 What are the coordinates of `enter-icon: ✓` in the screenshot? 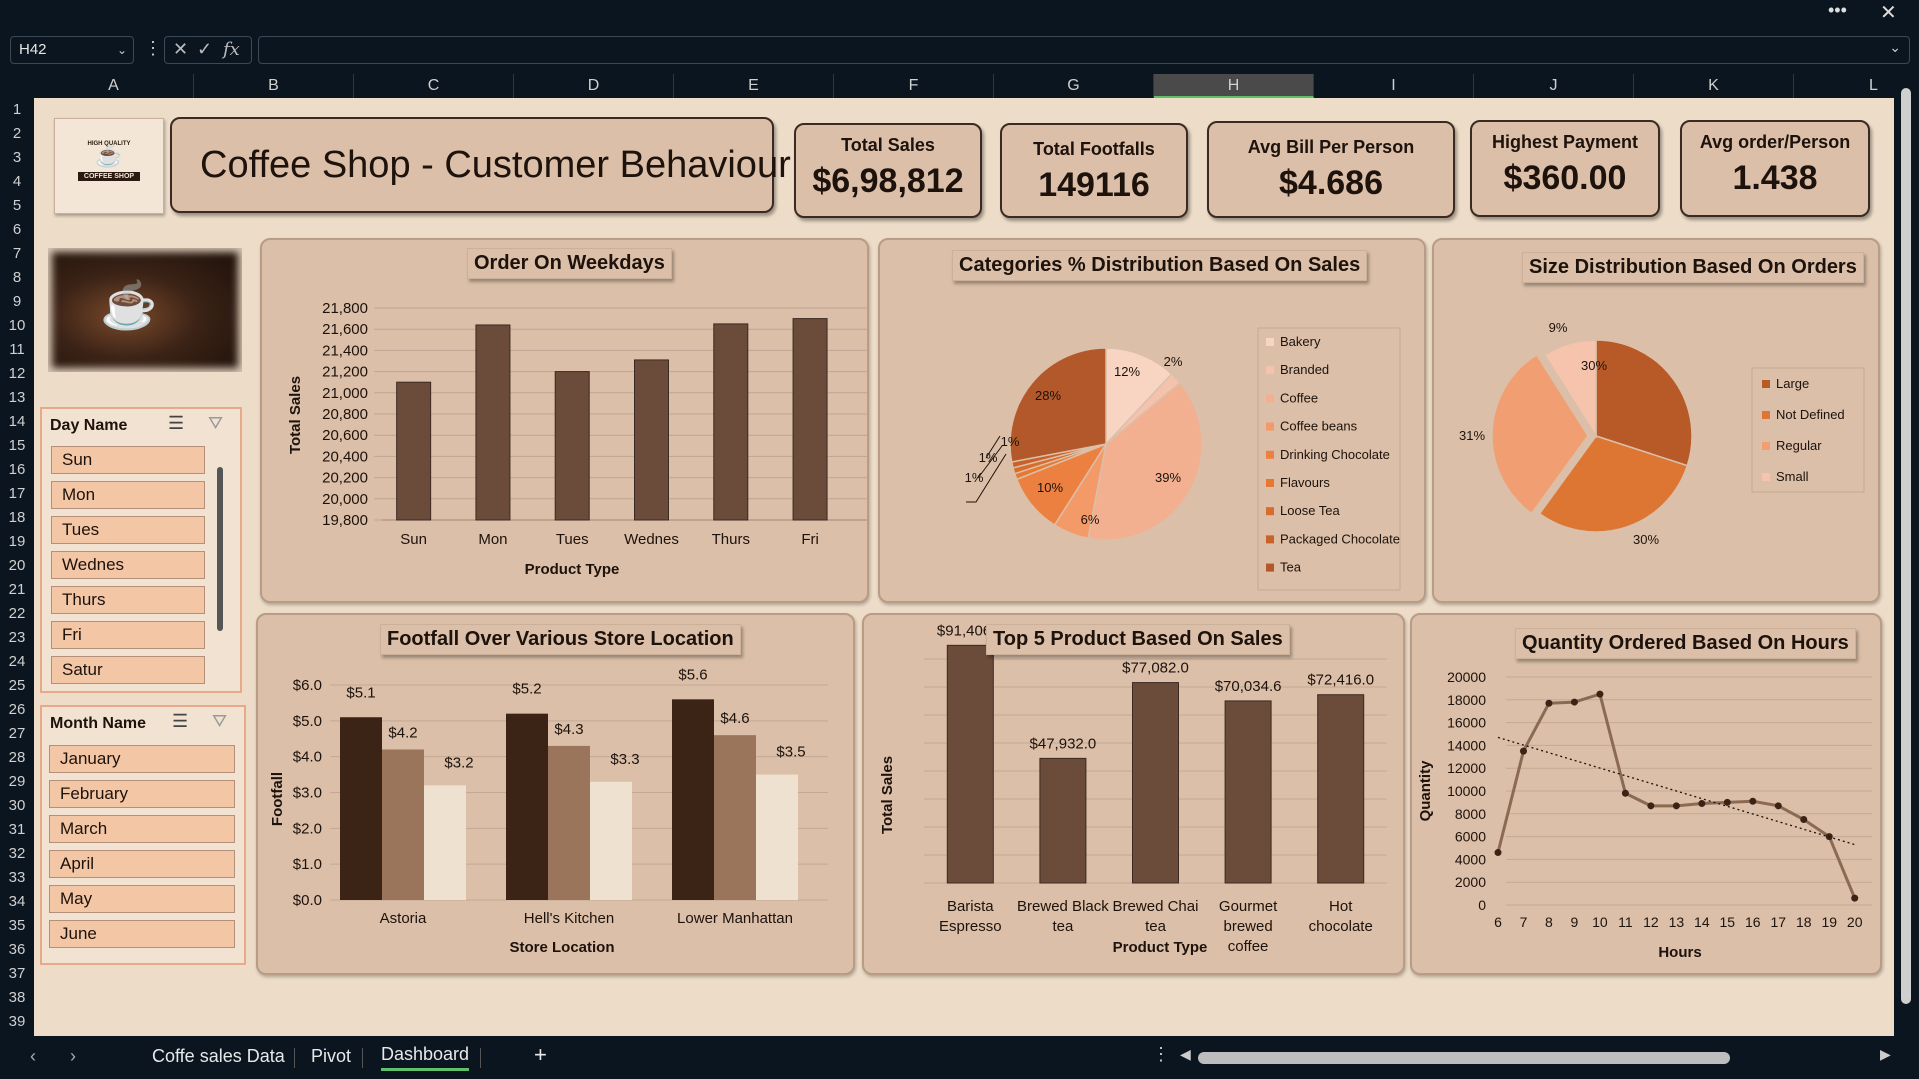 It's located at (205, 49).